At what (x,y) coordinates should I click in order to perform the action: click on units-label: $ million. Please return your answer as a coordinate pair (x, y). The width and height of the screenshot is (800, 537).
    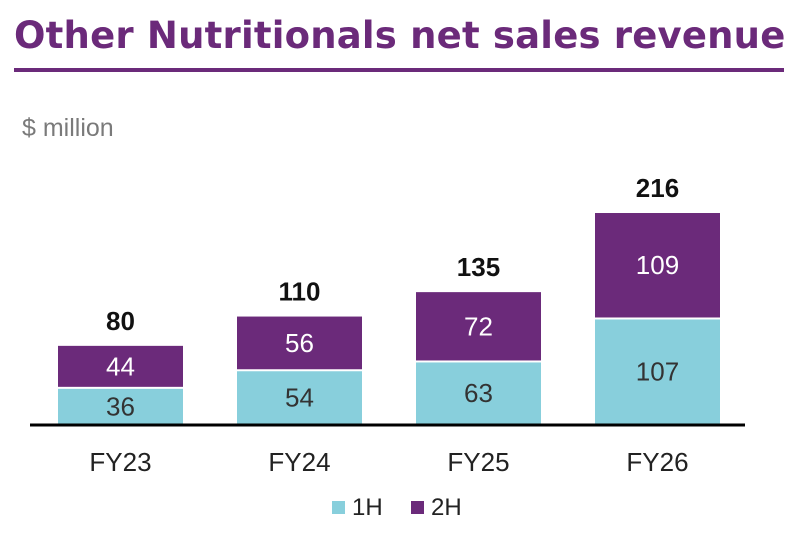
    Looking at the image, I should click on (68, 128).